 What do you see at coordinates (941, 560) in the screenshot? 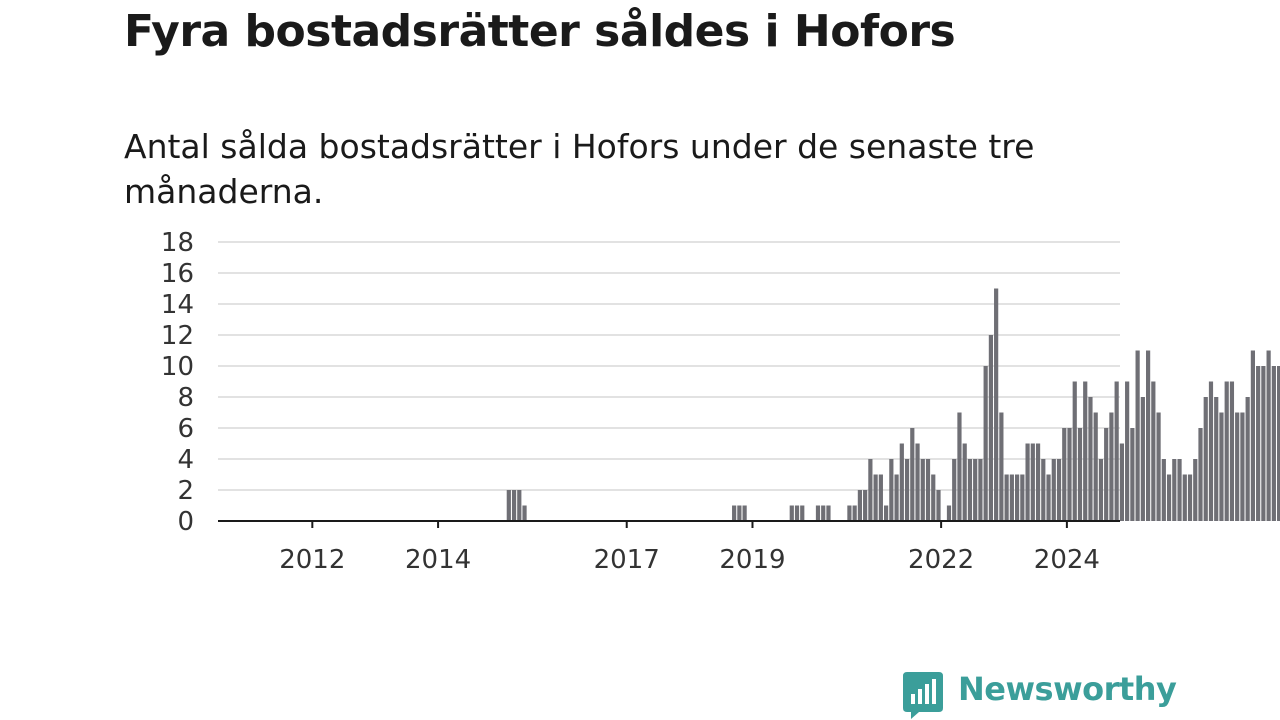
I see `x-tick-label: 2022` at bounding box center [941, 560].